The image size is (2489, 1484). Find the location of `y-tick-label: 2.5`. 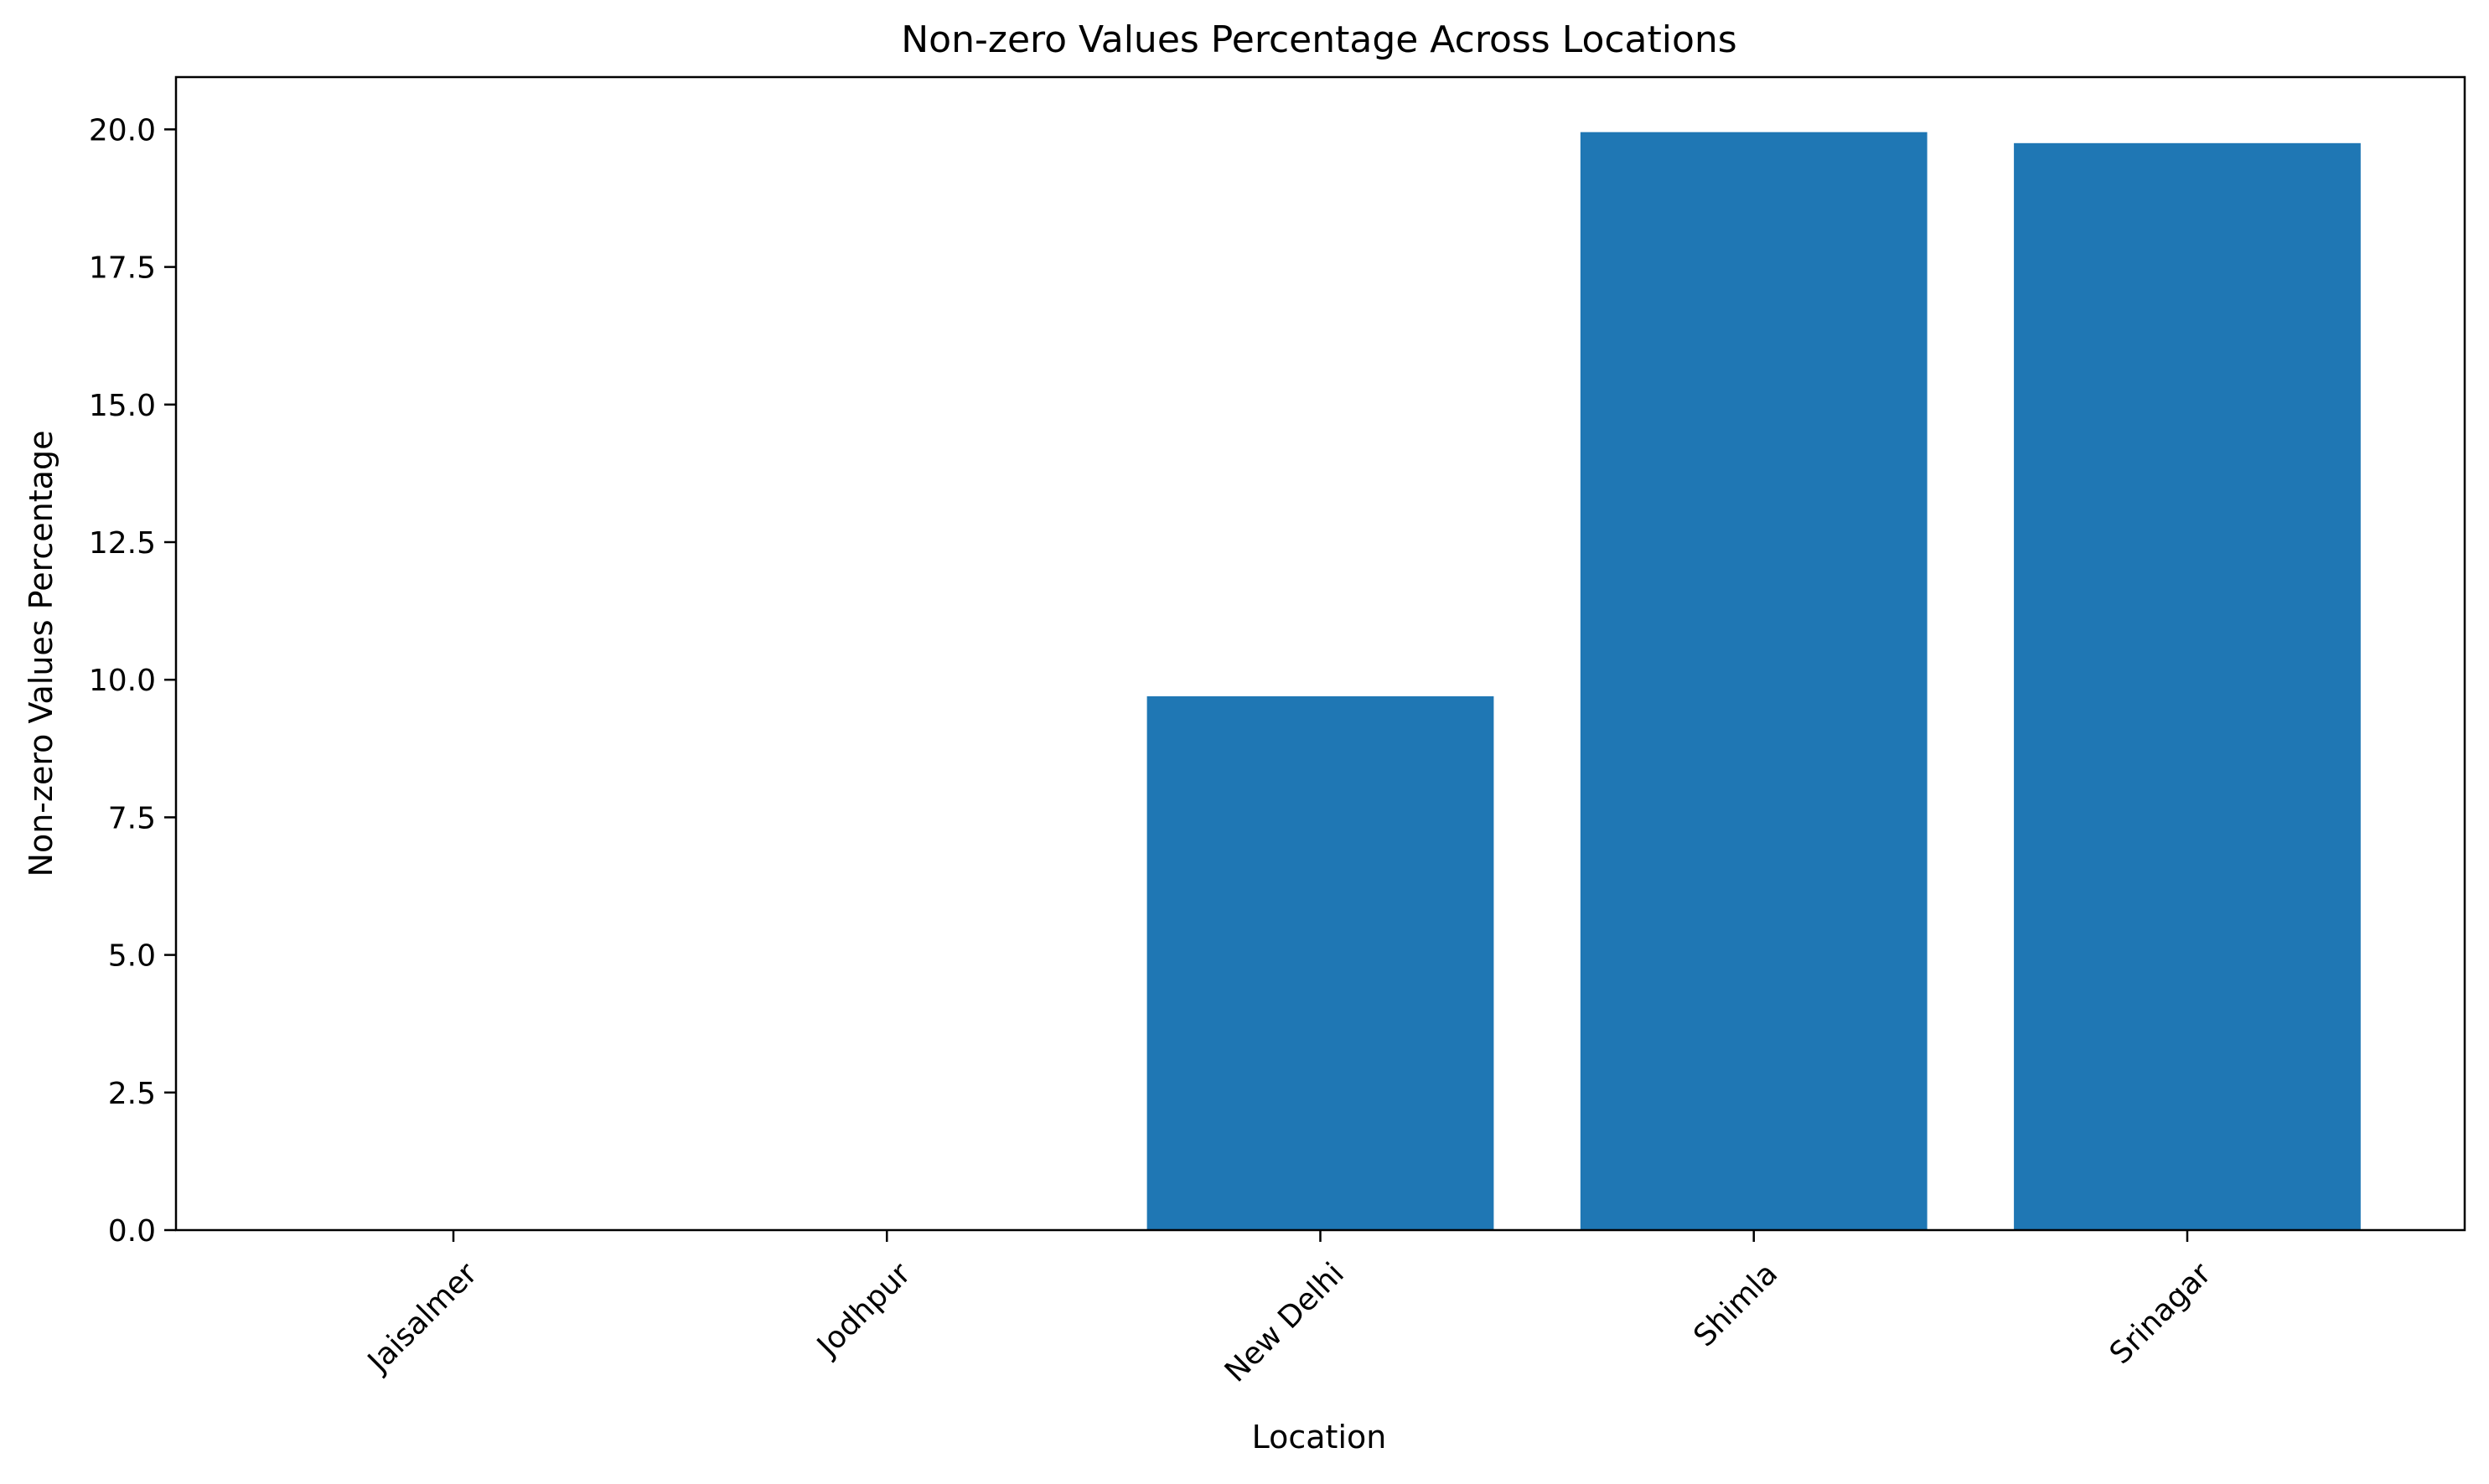

y-tick-label: 2.5 is located at coordinates (132, 1094).